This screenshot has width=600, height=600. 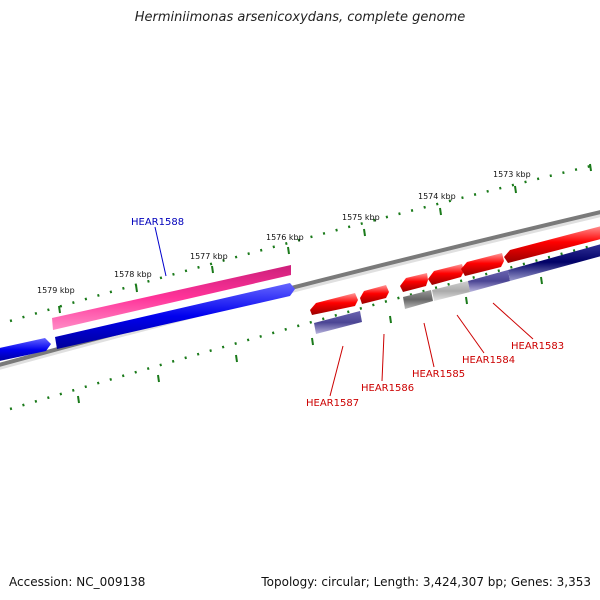 What do you see at coordinates (25, 350) in the screenshot?
I see `gene-blue-arrow-left` at bounding box center [25, 350].